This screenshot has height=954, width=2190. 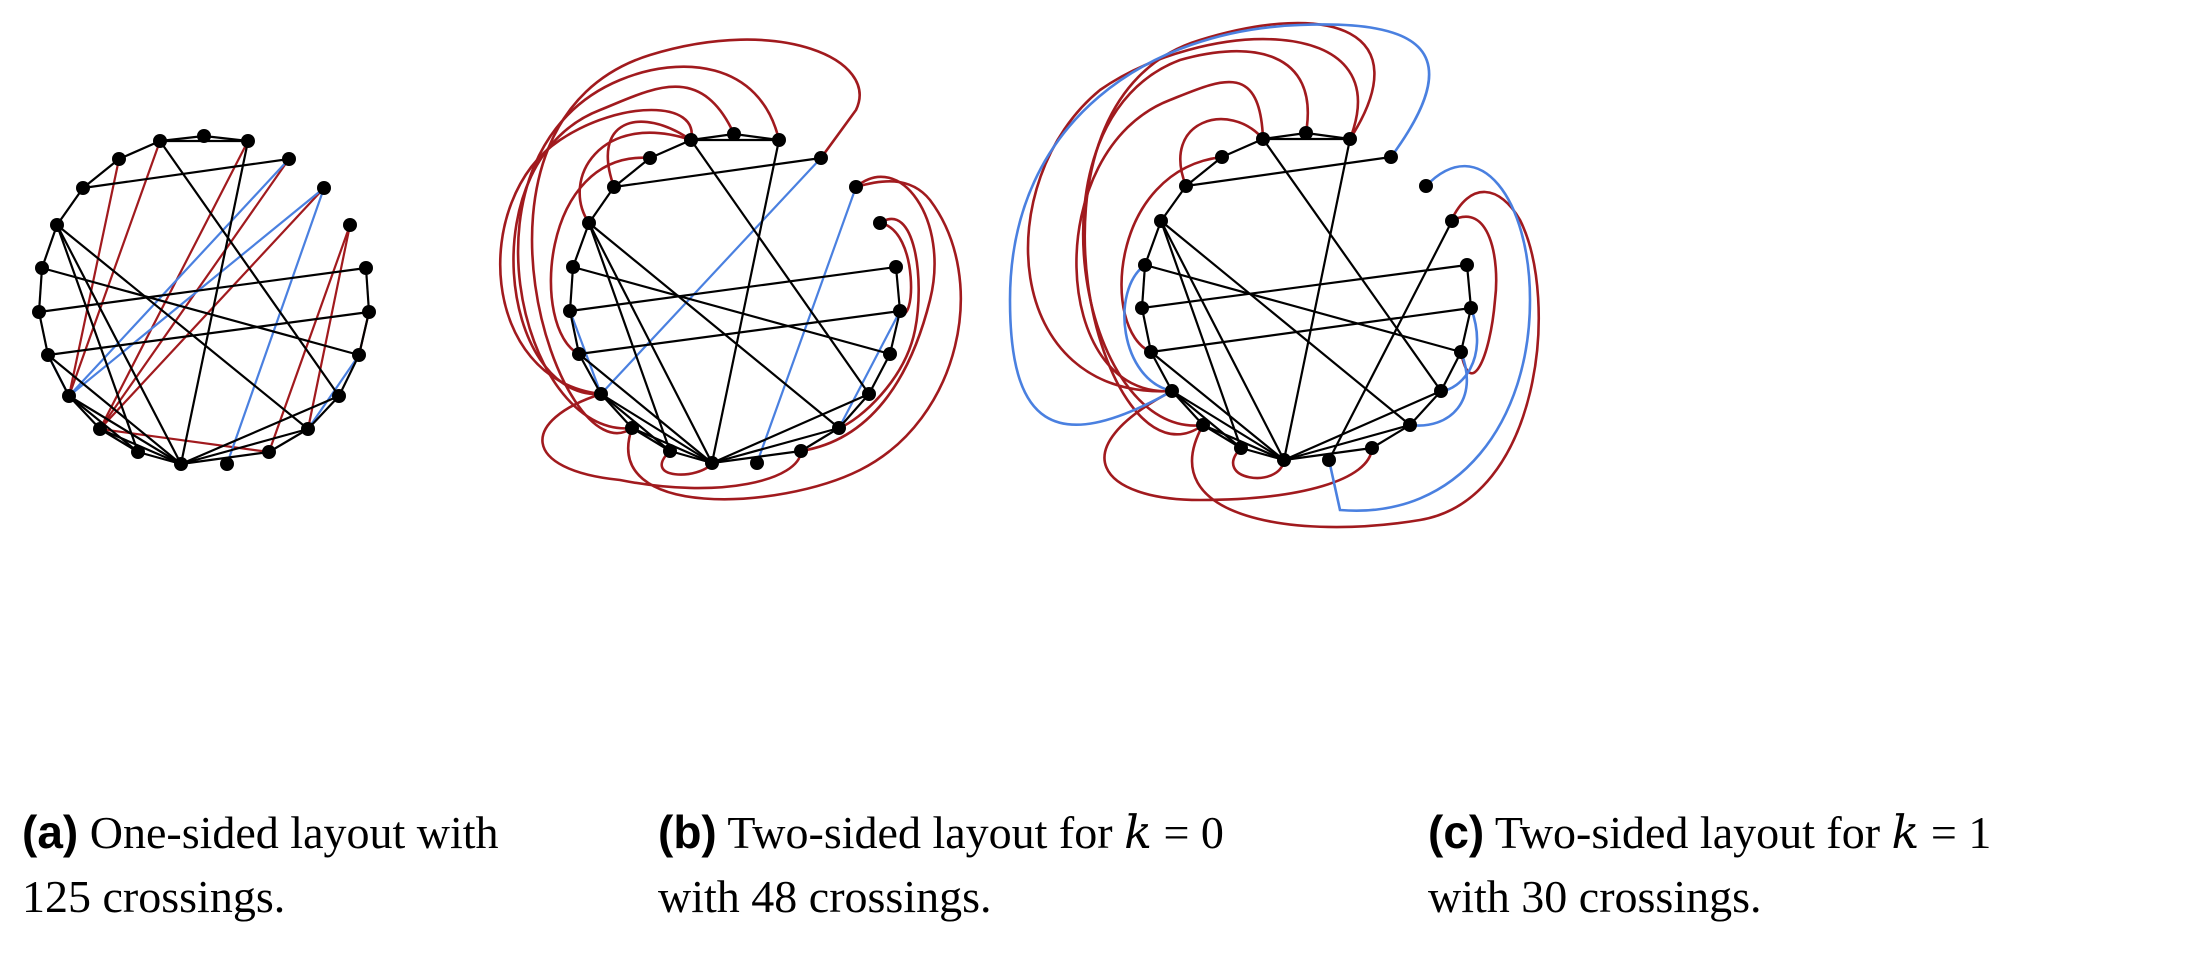 What do you see at coordinates (294, 832) in the screenshot?
I see `caption-a-line1: One-sided layout with` at bounding box center [294, 832].